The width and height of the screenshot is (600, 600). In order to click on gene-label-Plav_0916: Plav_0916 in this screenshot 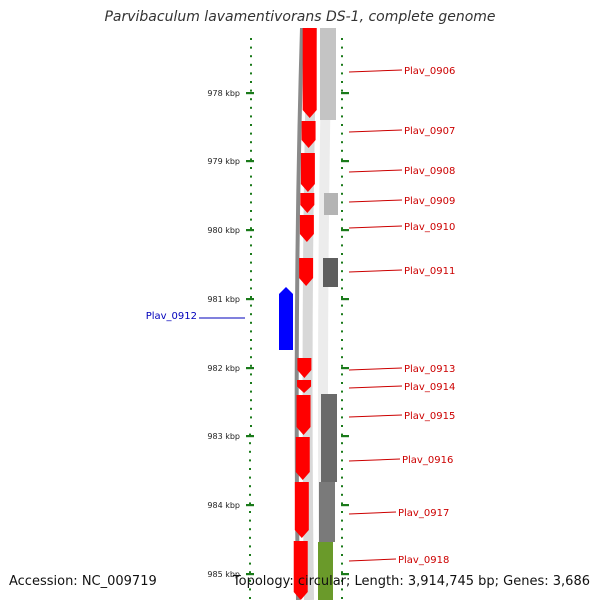, I will do `click(427, 460)`.